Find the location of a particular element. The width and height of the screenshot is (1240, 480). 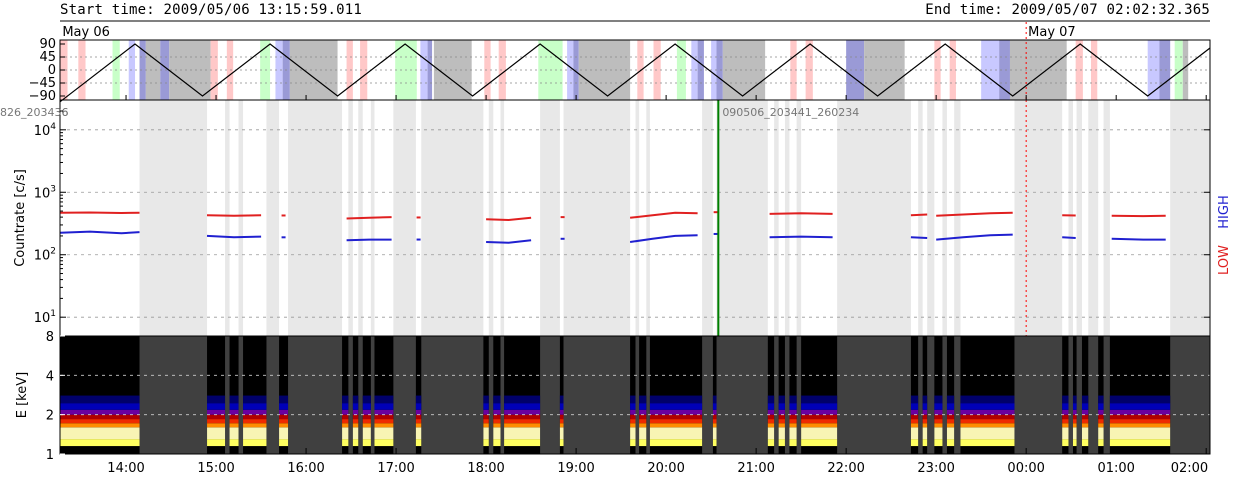

x-tick-label: 21:00 is located at coordinates (755, 468).